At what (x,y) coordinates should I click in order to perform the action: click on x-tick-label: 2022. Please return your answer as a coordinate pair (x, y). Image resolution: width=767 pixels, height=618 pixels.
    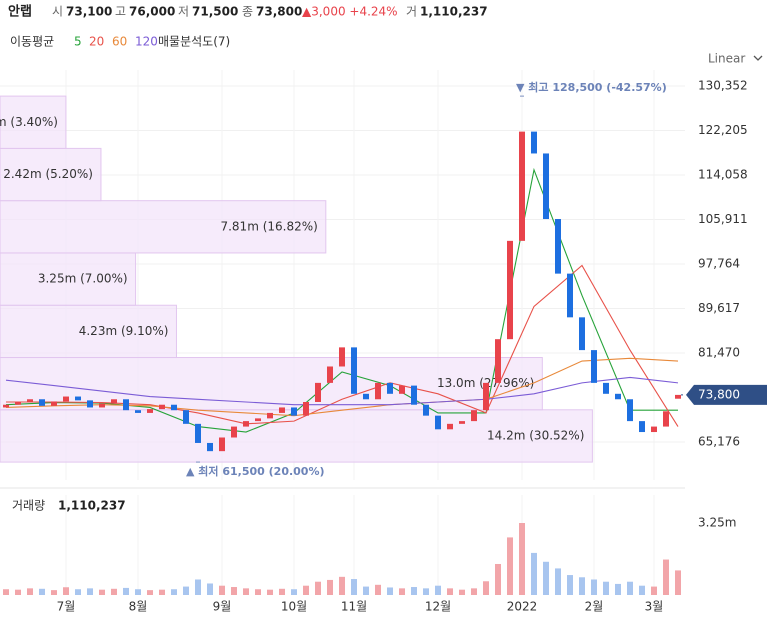
    Looking at the image, I should click on (522, 607).